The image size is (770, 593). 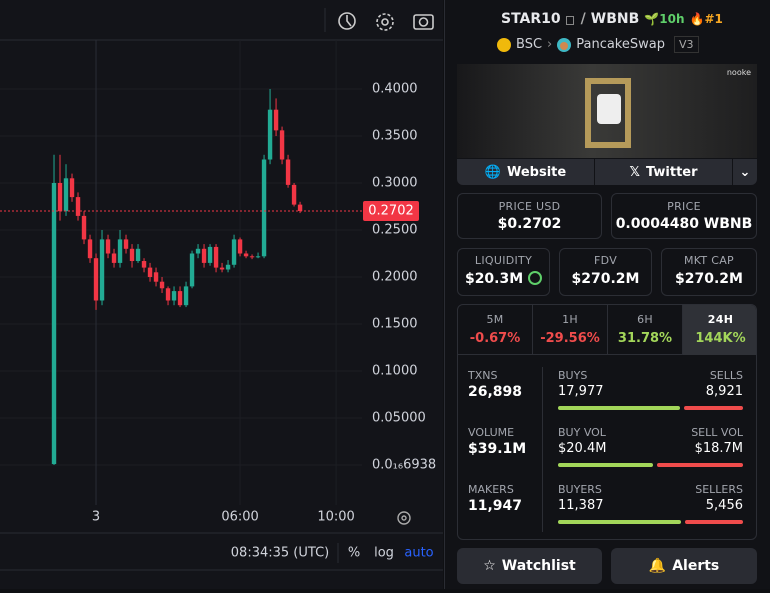 What do you see at coordinates (573, 375) in the screenshot?
I see `stat-label: BUYS` at bounding box center [573, 375].